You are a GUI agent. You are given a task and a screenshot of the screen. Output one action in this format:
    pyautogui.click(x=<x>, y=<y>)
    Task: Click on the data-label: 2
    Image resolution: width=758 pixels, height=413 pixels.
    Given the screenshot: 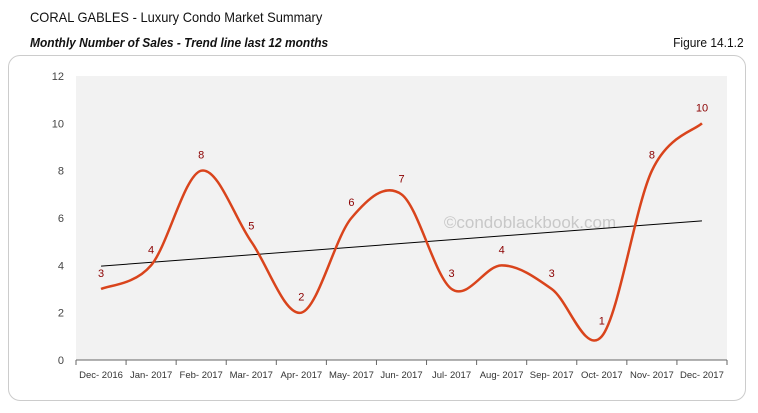 What is the action you would take?
    pyautogui.click(x=301, y=298)
    